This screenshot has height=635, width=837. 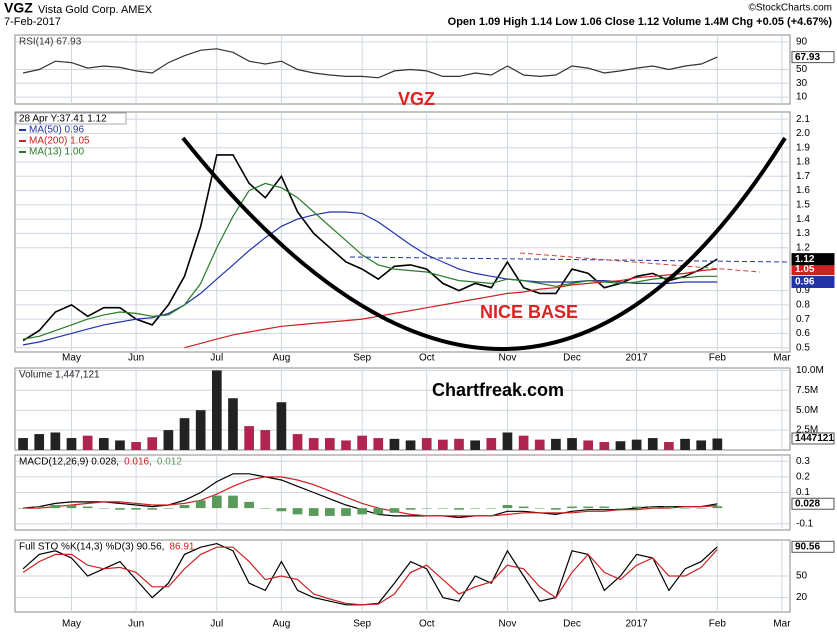 I want to click on legend-label: MA(200) 1.05, so click(x=59, y=141).